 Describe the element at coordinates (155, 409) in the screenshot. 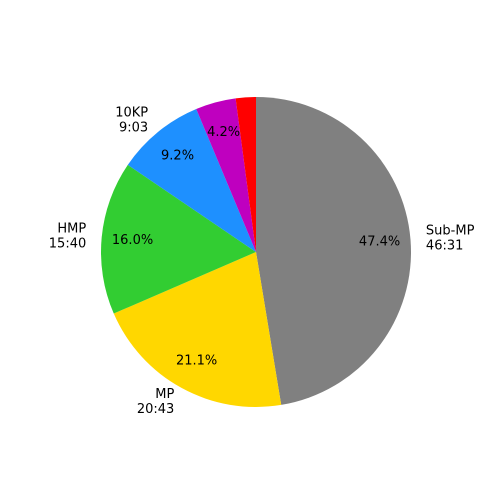

I see `slice-duration: 20:43` at that location.